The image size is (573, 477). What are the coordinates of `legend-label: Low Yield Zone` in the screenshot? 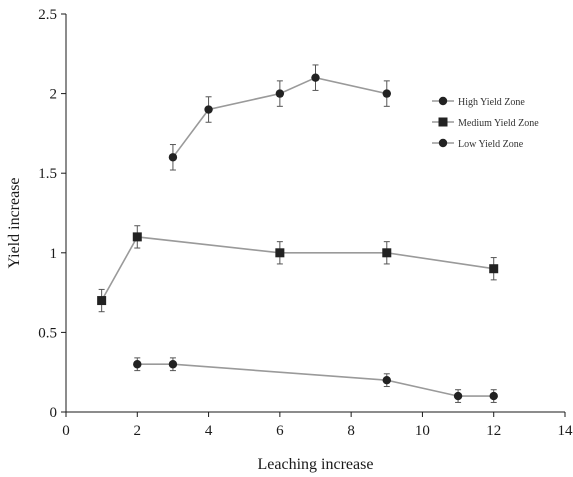 It's located at (491, 144).